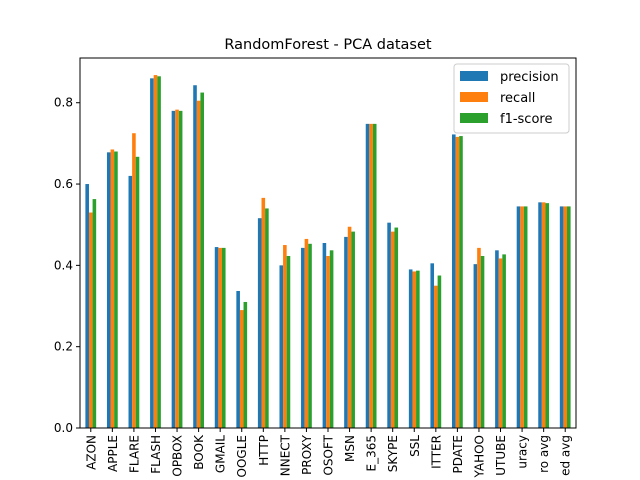 This screenshot has height=480, width=640. Describe the element at coordinates (63, 265) in the screenshot. I see `y-tick-label: 0.4` at that location.